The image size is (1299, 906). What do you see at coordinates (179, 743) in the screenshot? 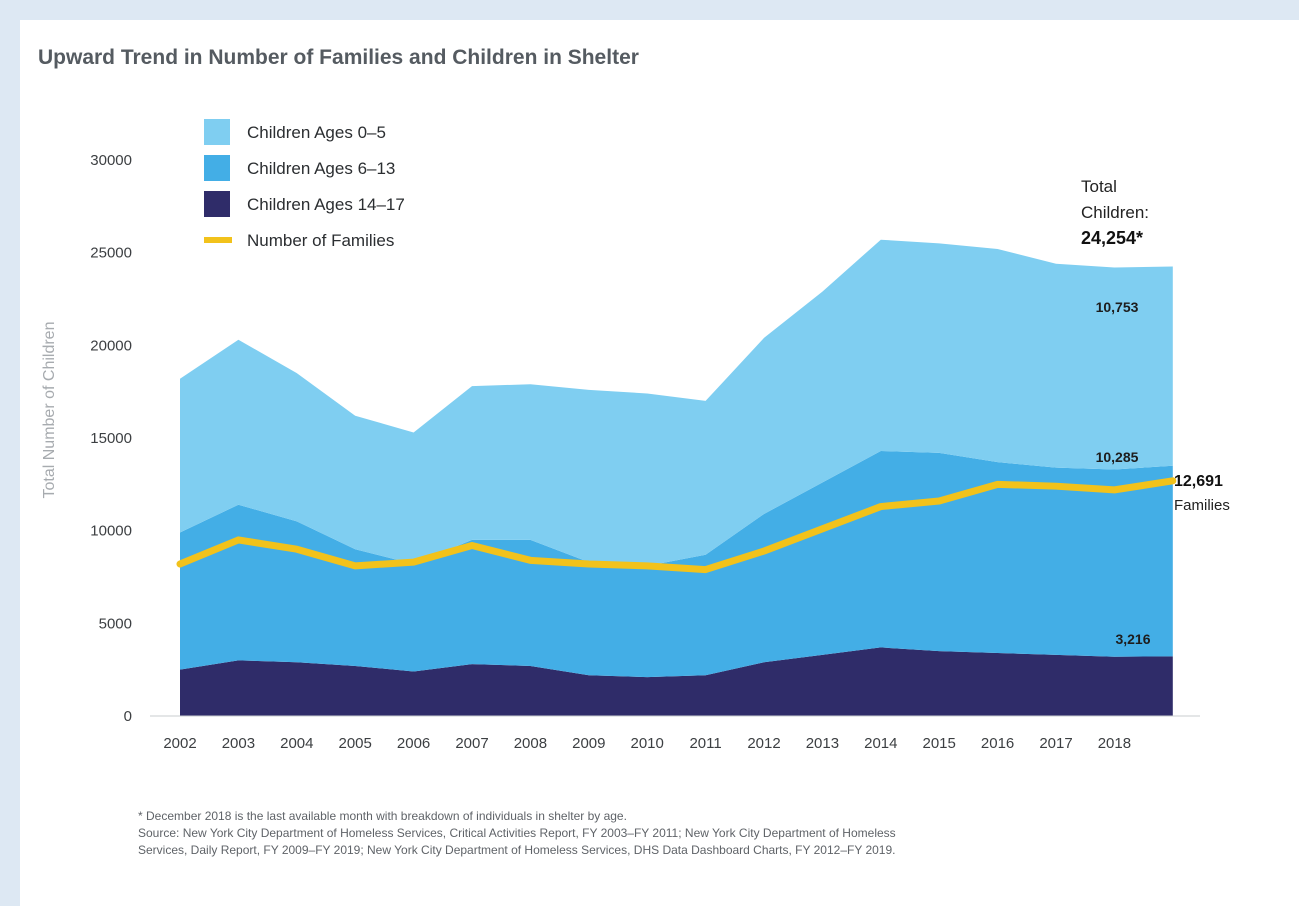
I see `x-tick-label: 2002` at bounding box center [179, 743].